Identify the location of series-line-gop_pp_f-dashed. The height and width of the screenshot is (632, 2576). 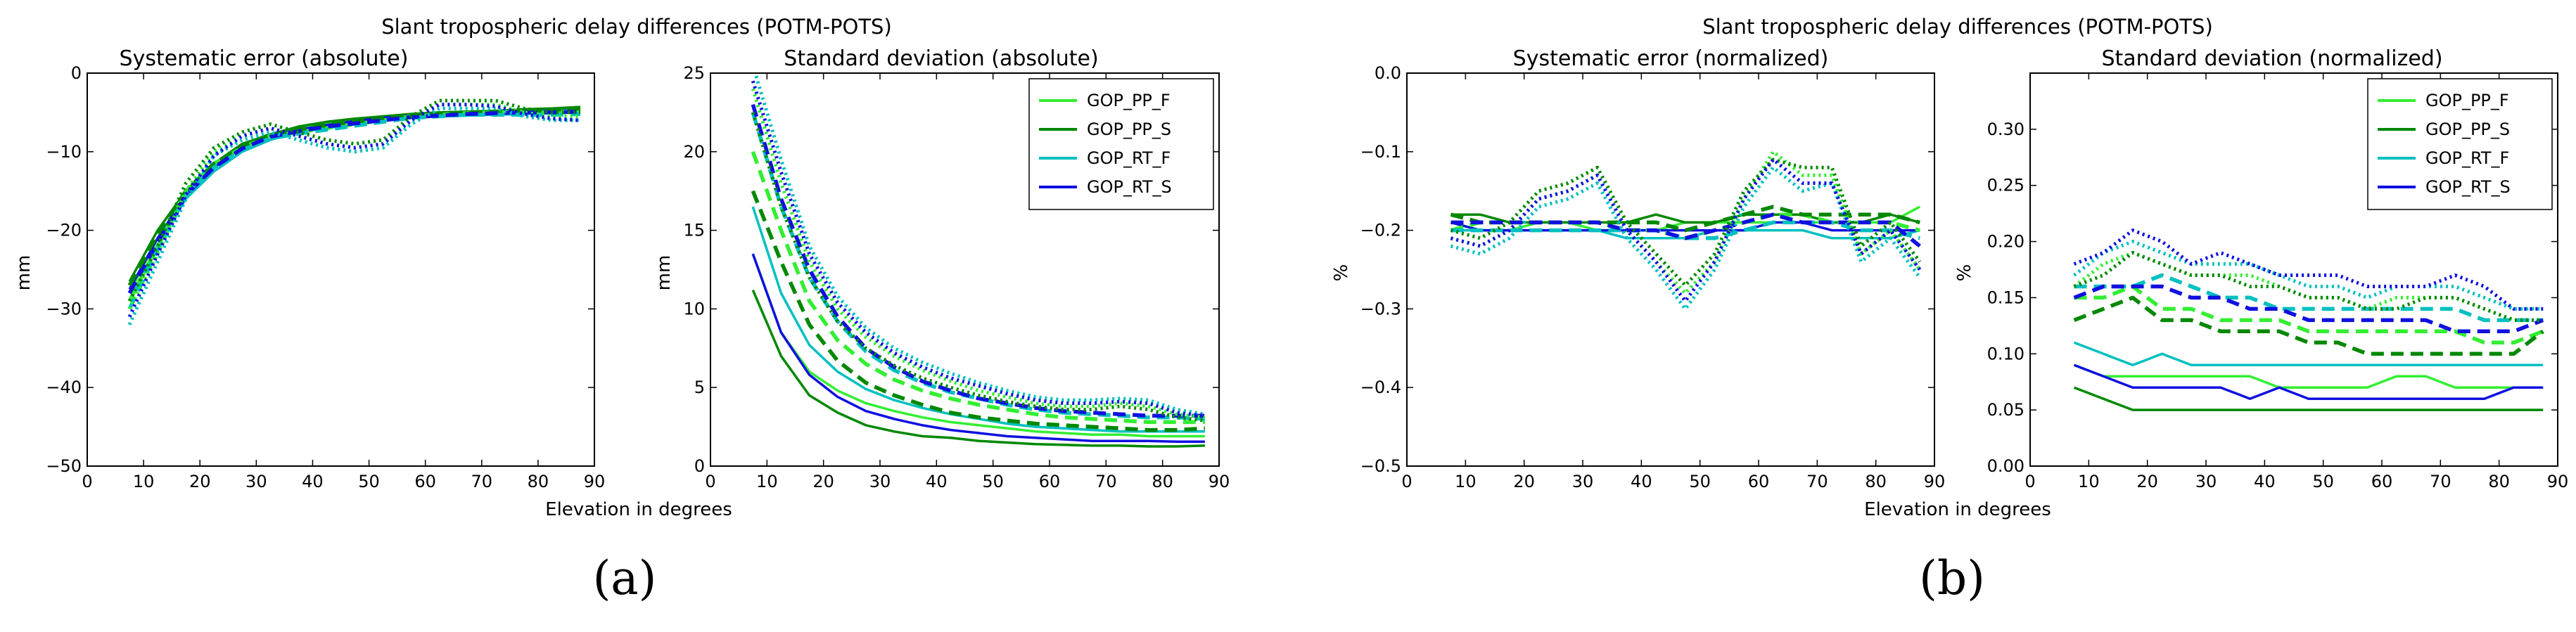
(2309, 314).